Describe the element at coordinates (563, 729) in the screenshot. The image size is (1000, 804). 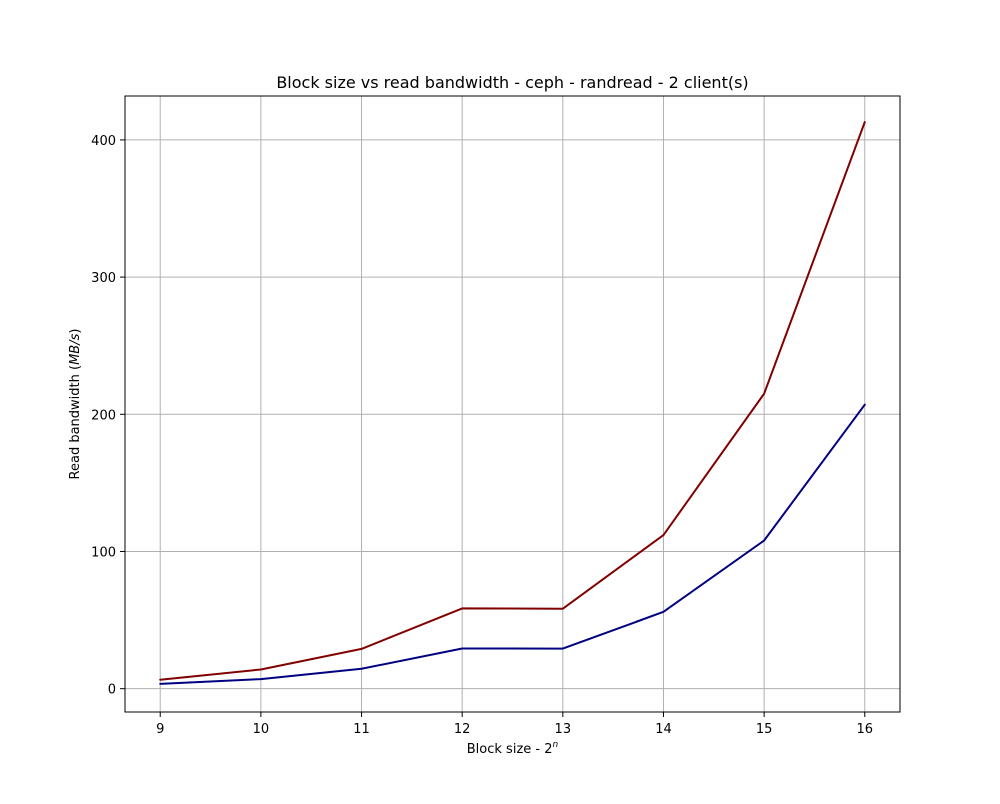
I see `x-tick-label: 13` at that location.